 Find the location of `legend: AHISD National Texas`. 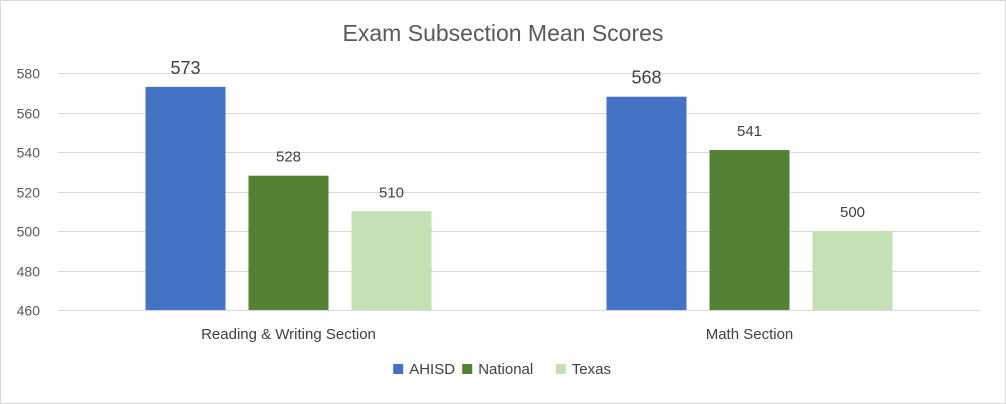

legend: AHISD National Texas is located at coordinates (502, 369).